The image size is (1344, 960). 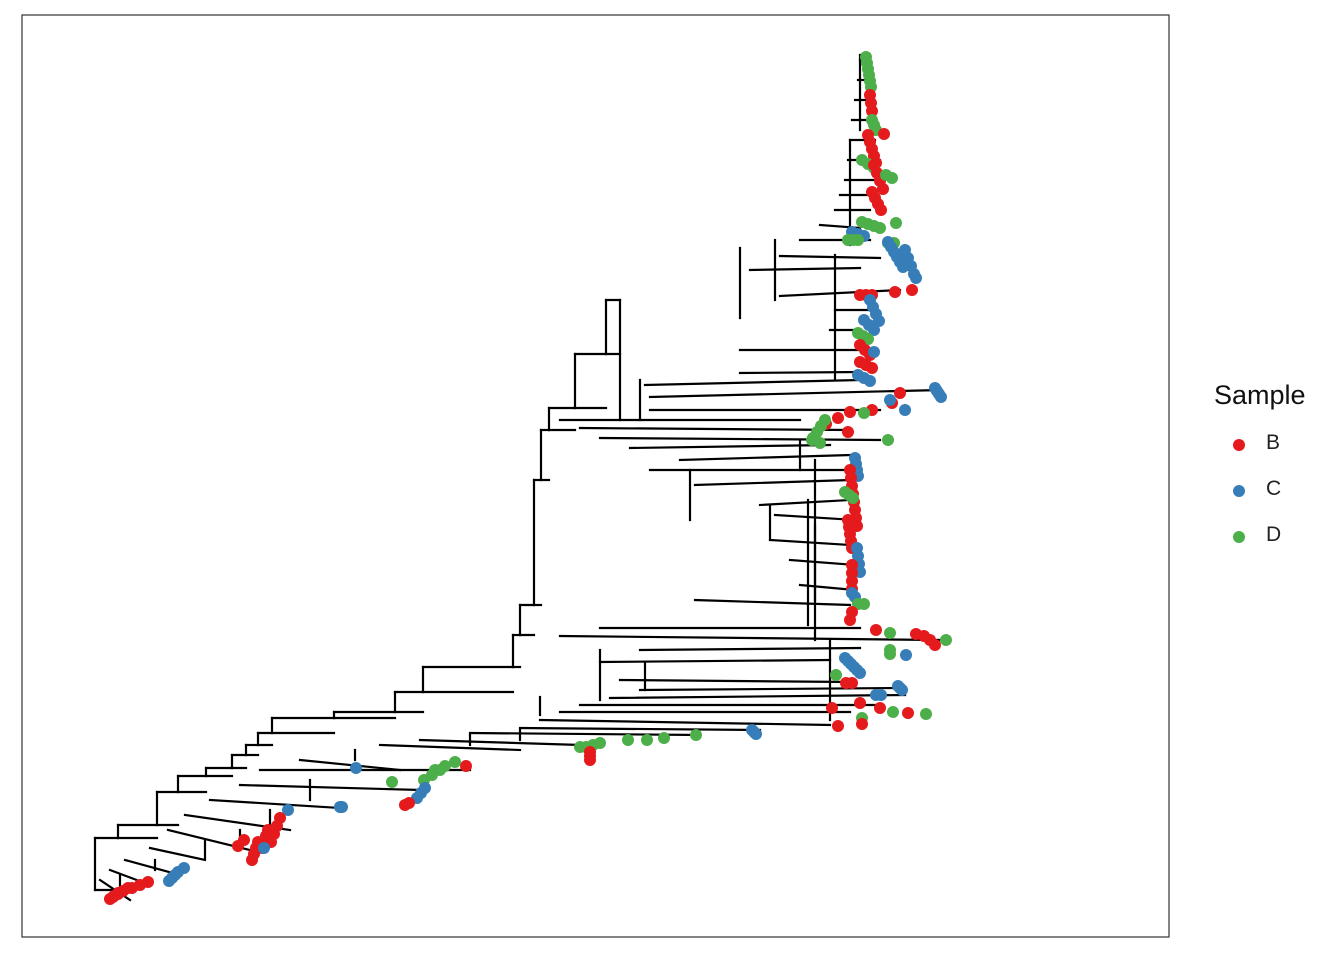 I want to click on legend: Sample B C D, so click(x=1271, y=474).